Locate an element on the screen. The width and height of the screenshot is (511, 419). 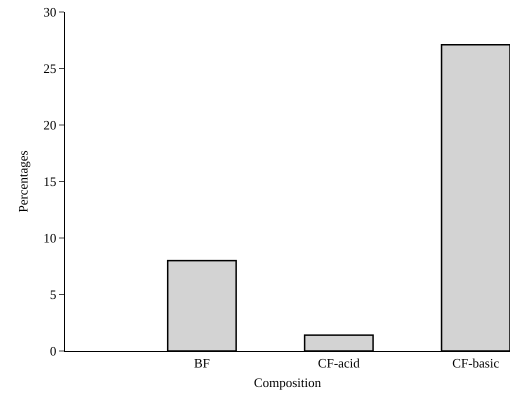
y-tick-label: 5 is located at coordinates (53, 294).